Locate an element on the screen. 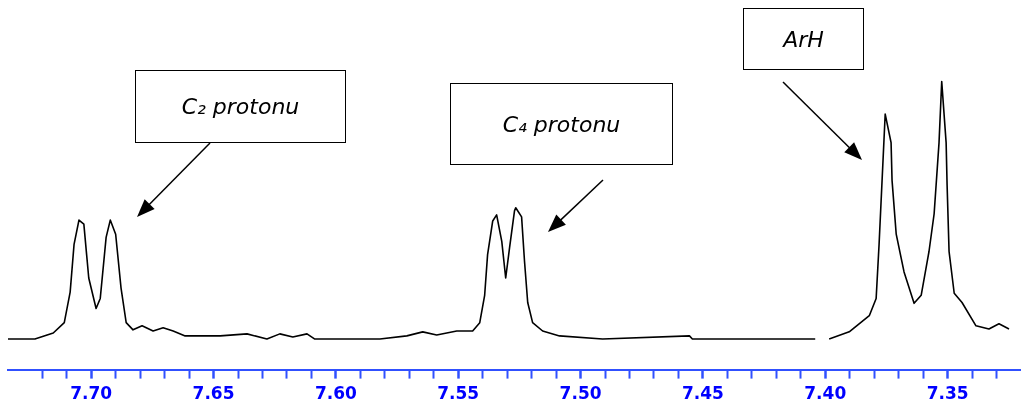 Image resolution: width=1021 pixels, height=417 pixels. text-box: ArH is located at coordinates (803, 39).